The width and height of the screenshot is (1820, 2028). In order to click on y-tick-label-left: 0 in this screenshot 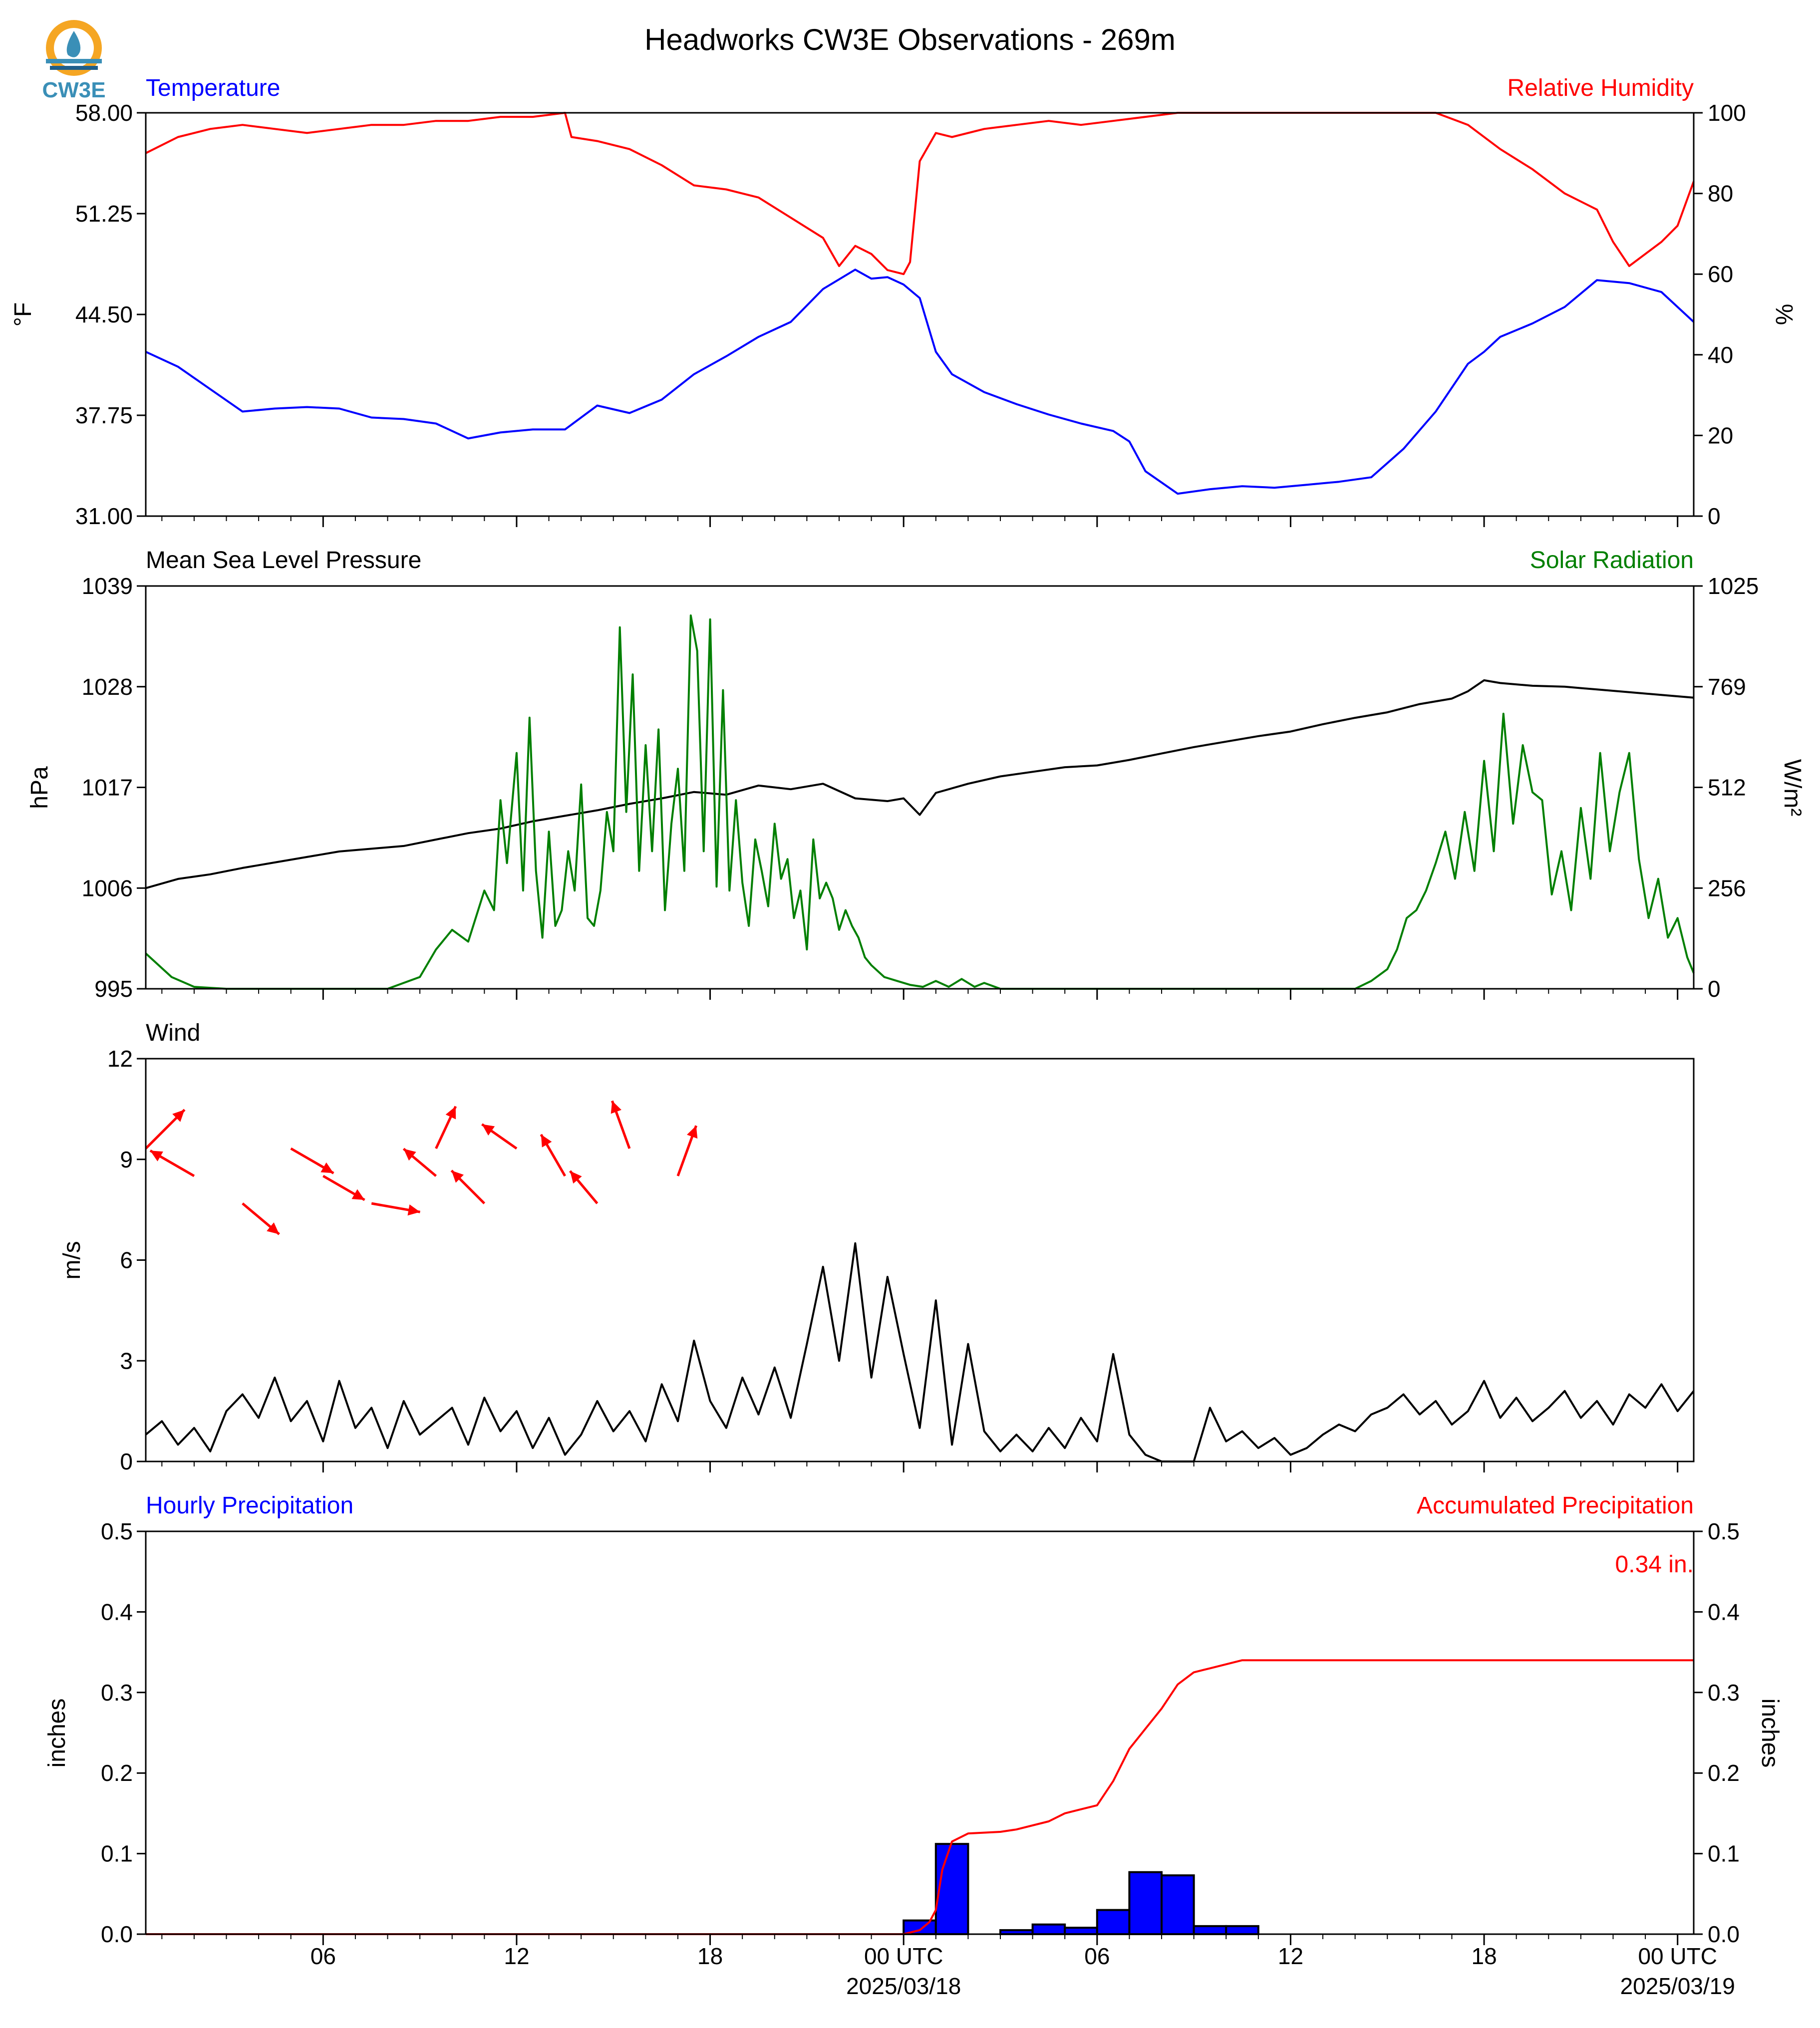, I will do `click(126, 1461)`.